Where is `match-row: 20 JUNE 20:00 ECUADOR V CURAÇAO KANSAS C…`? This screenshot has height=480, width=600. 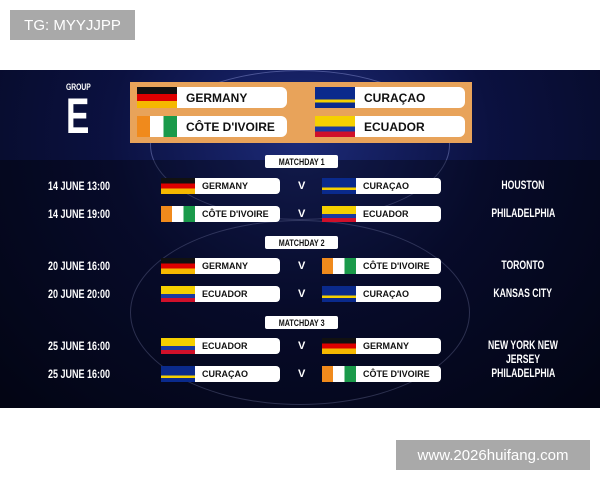
match-row: 20 JUNE 20:00 ECUADOR V CURAÇAO KANSAS C… is located at coordinates (300, 294).